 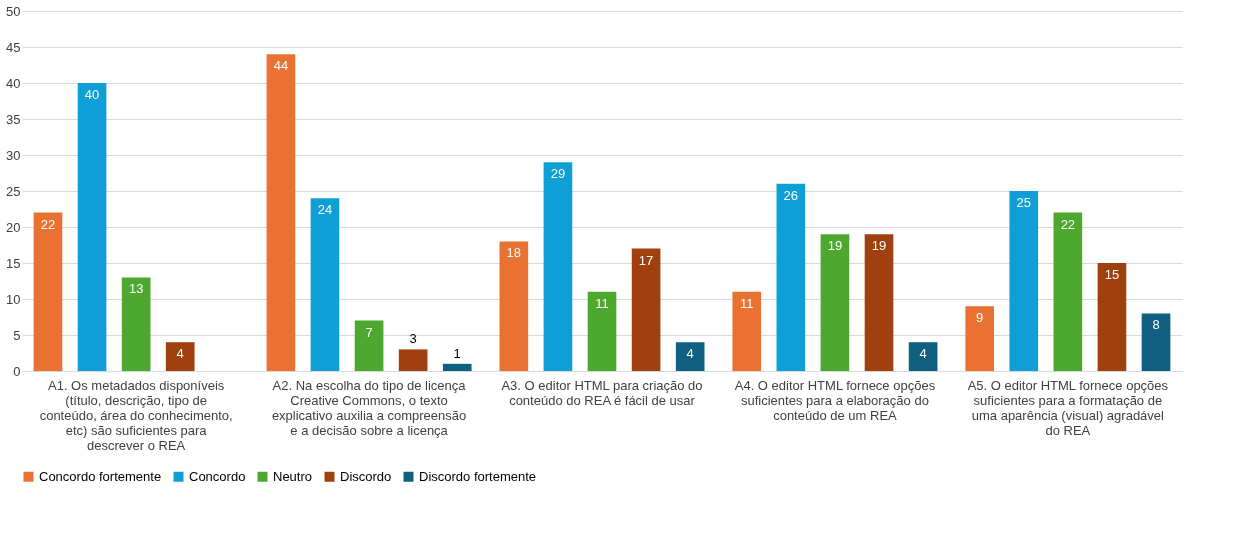 I want to click on x-tick-label: A4. O editor HTML fornece opções suficientes para a elaboração do conteúdo de um REA, so click(x=835, y=400).